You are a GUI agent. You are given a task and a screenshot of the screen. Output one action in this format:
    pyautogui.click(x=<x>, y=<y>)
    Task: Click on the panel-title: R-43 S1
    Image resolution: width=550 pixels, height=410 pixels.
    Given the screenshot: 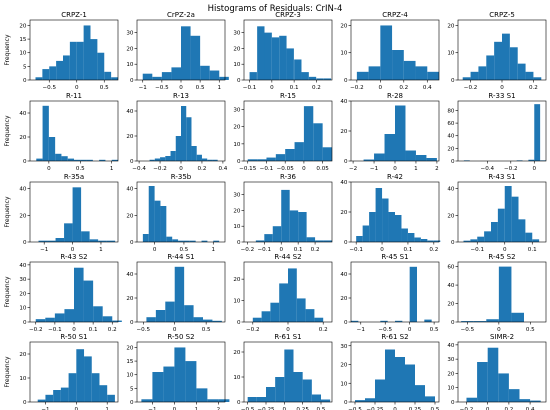 What is the action you would take?
    pyautogui.click(x=501, y=177)
    